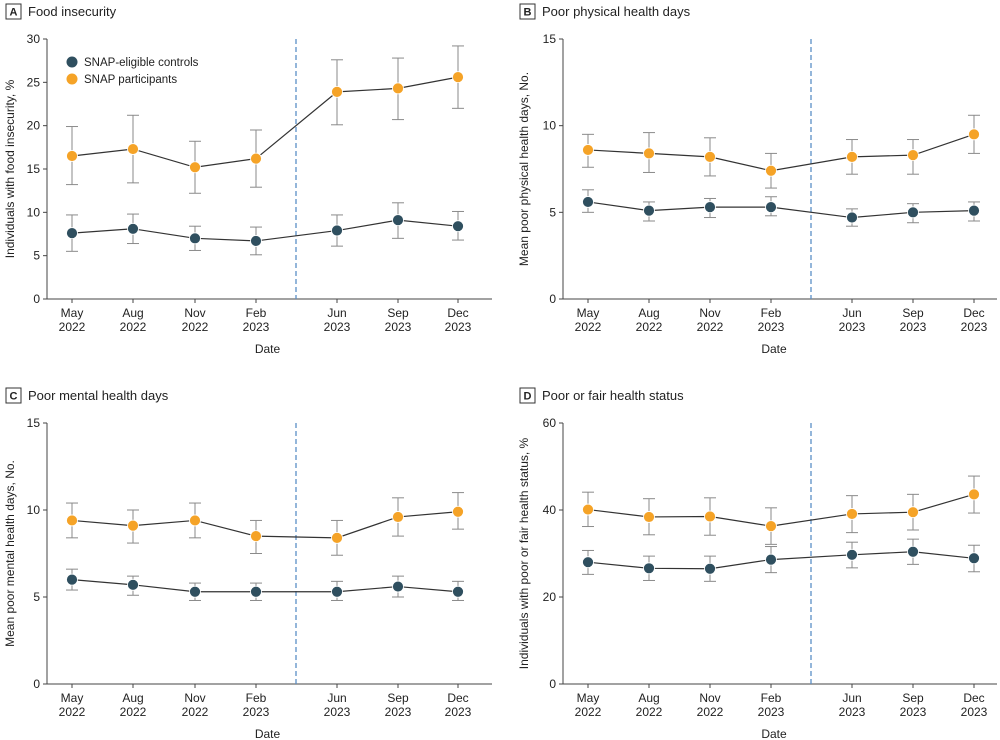 The image size is (1000, 740). What do you see at coordinates (552, 299) in the screenshot?
I see `y-tick-label: 0` at bounding box center [552, 299].